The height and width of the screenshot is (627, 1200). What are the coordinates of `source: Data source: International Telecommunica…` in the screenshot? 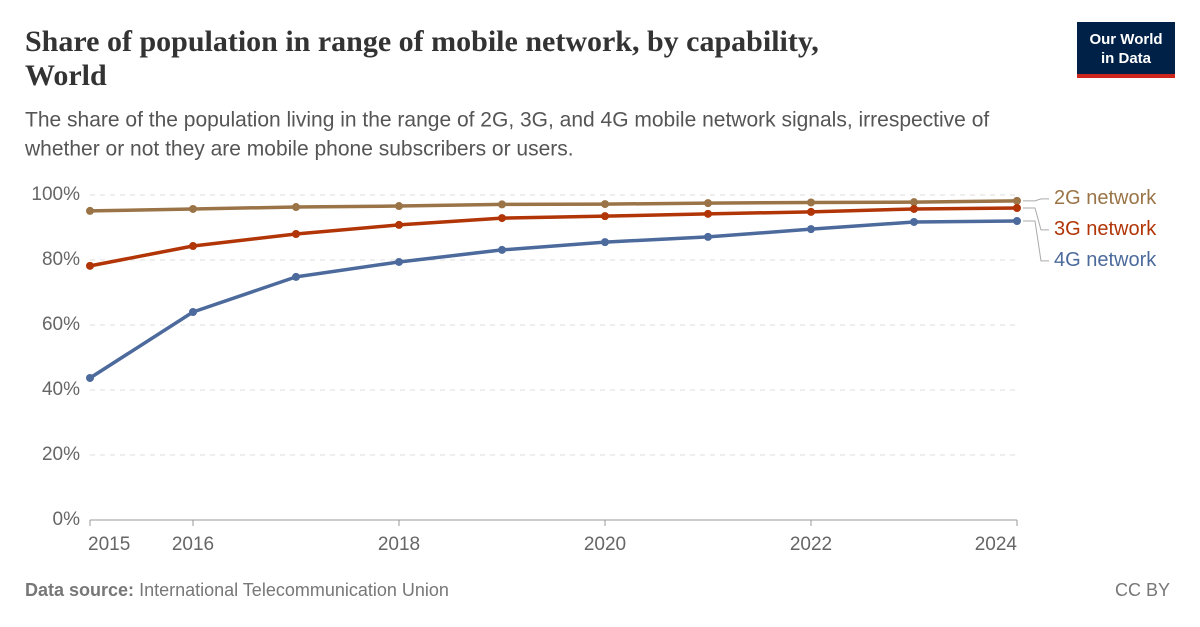 It's located at (237, 590).